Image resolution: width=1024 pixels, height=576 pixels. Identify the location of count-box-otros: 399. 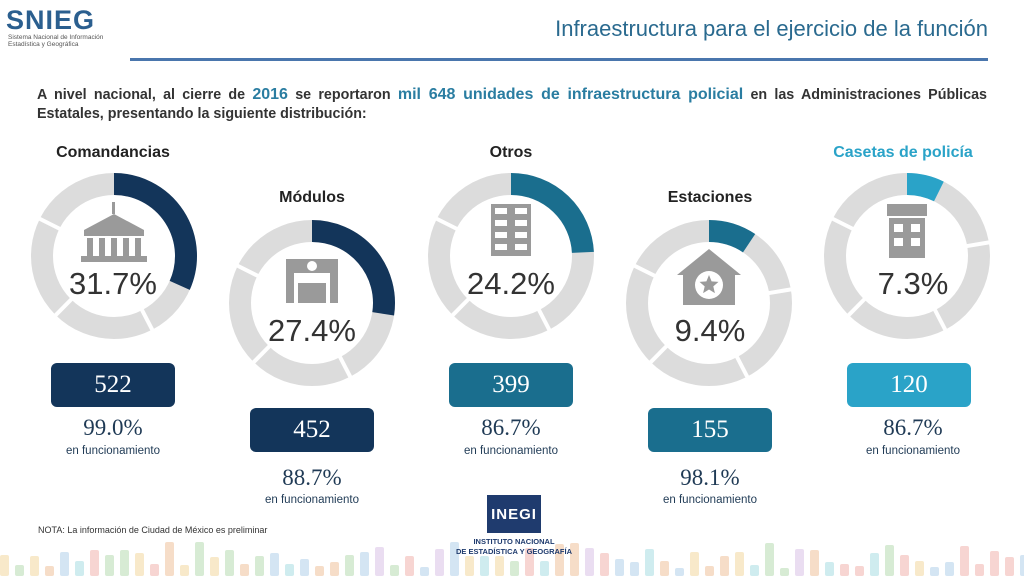
(511, 385).